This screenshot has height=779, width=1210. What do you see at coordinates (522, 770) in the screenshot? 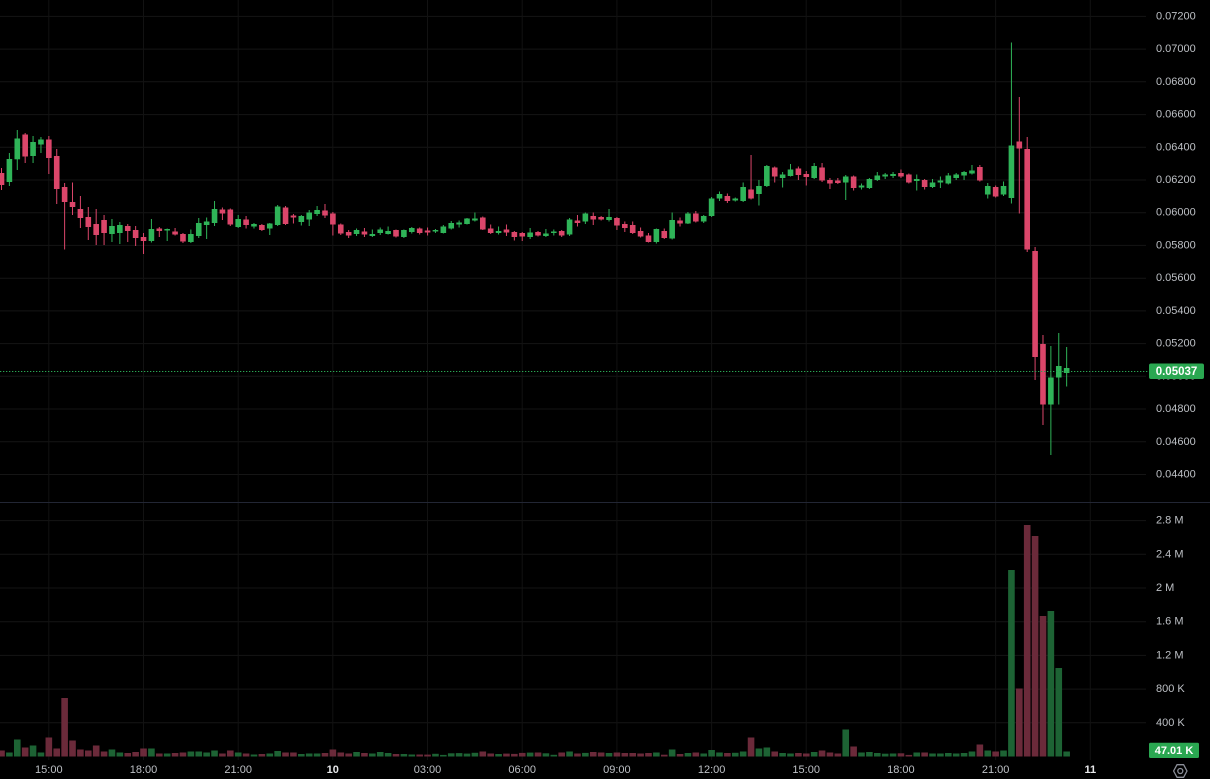
I see `svg-text: 06:00` at bounding box center [522, 770].